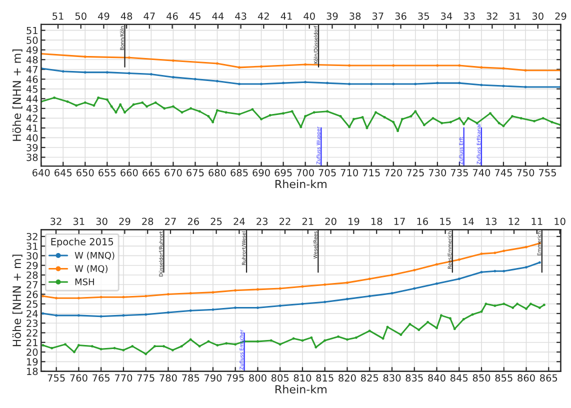  I want to click on x-tick-label: 790, so click(213, 378).